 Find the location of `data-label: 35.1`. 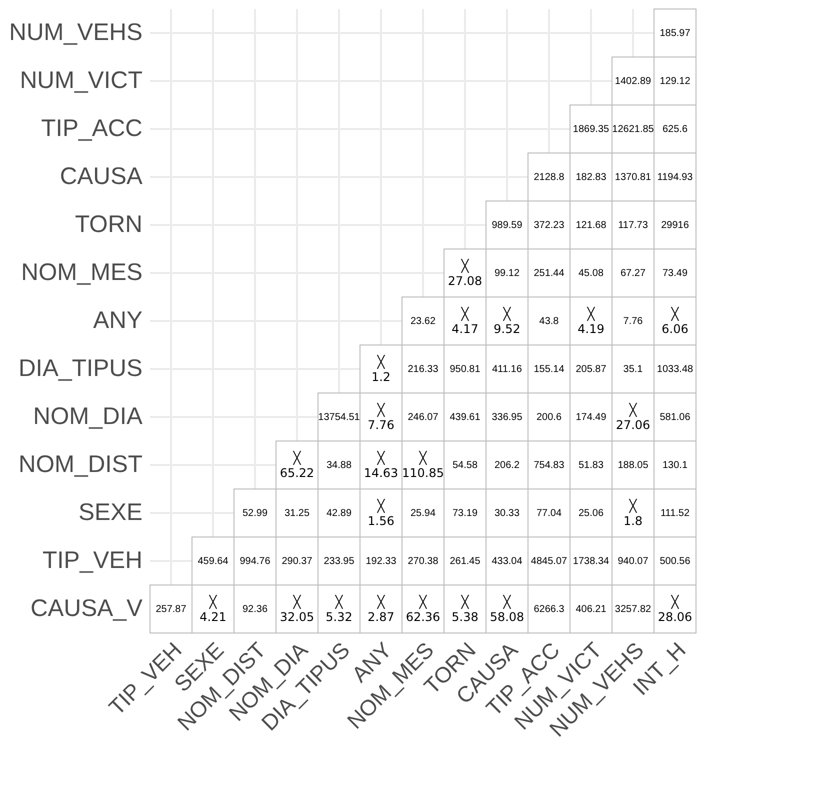

data-label: 35.1 is located at coordinates (633, 369).